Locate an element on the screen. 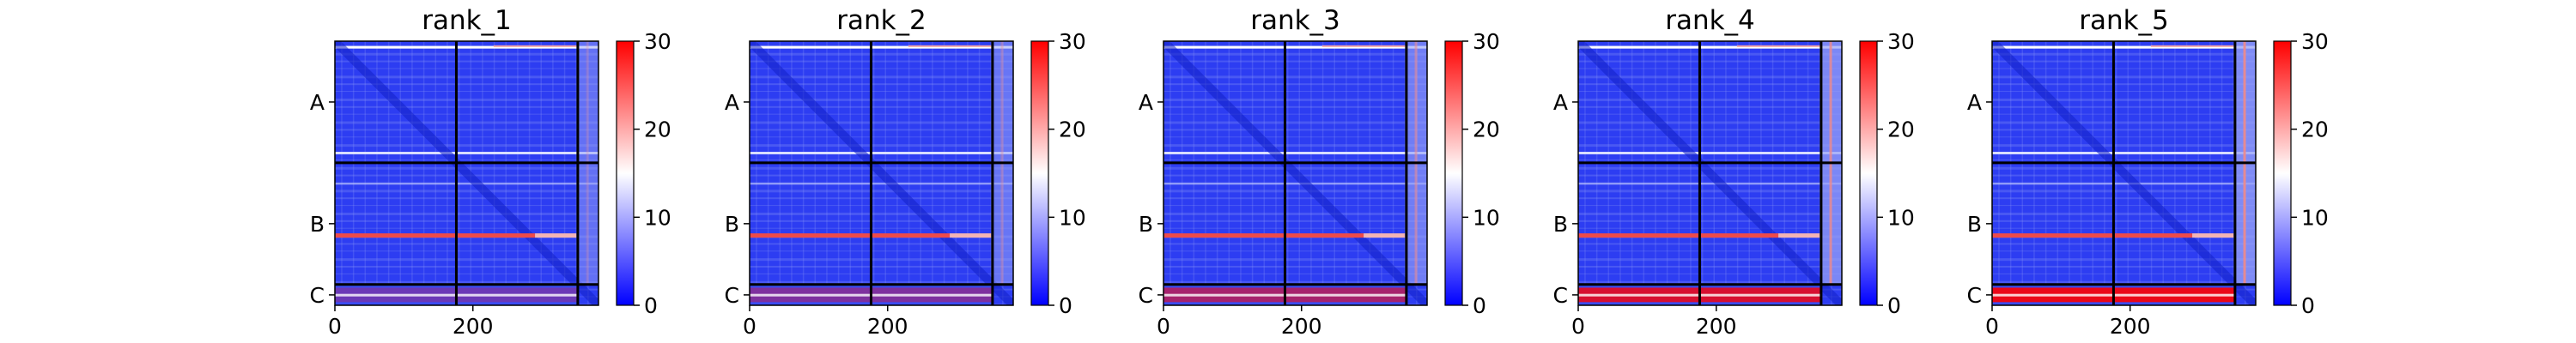  panel-title: rank_1 is located at coordinates (467, 20).